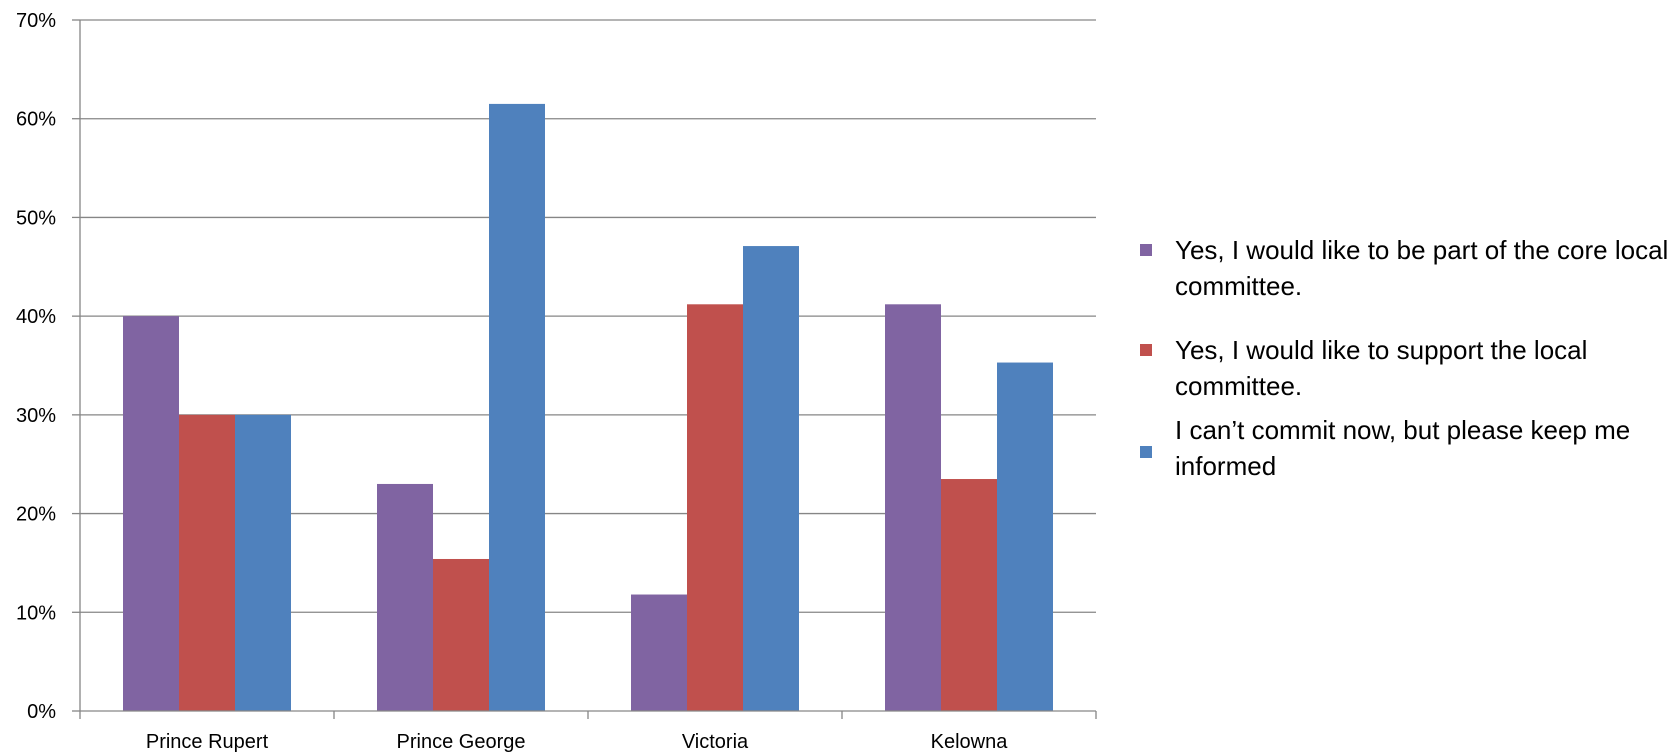 The height and width of the screenshot is (754, 1673). Describe the element at coordinates (36, 366) in the screenshot. I see `y-tick-labels: 0% 10% 20% 30% 40% 50% 60% 70%` at that location.